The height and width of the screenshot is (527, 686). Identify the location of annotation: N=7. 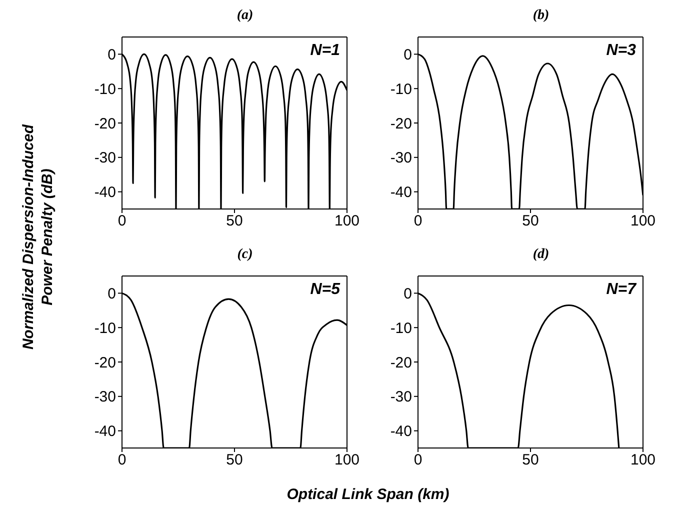
(621, 290).